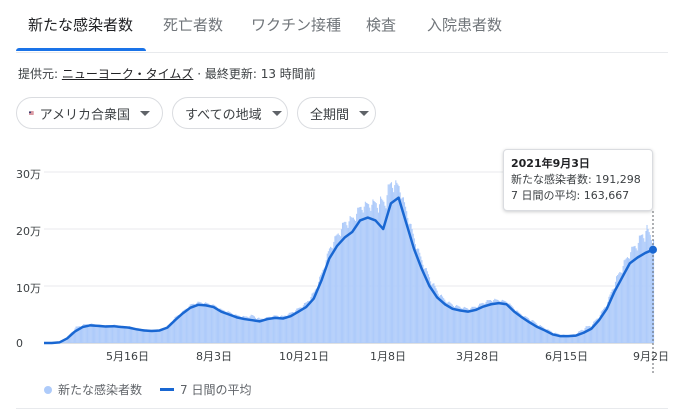  I want to click on region-dropdown: アメリカ合衆国, so click(89, 113).